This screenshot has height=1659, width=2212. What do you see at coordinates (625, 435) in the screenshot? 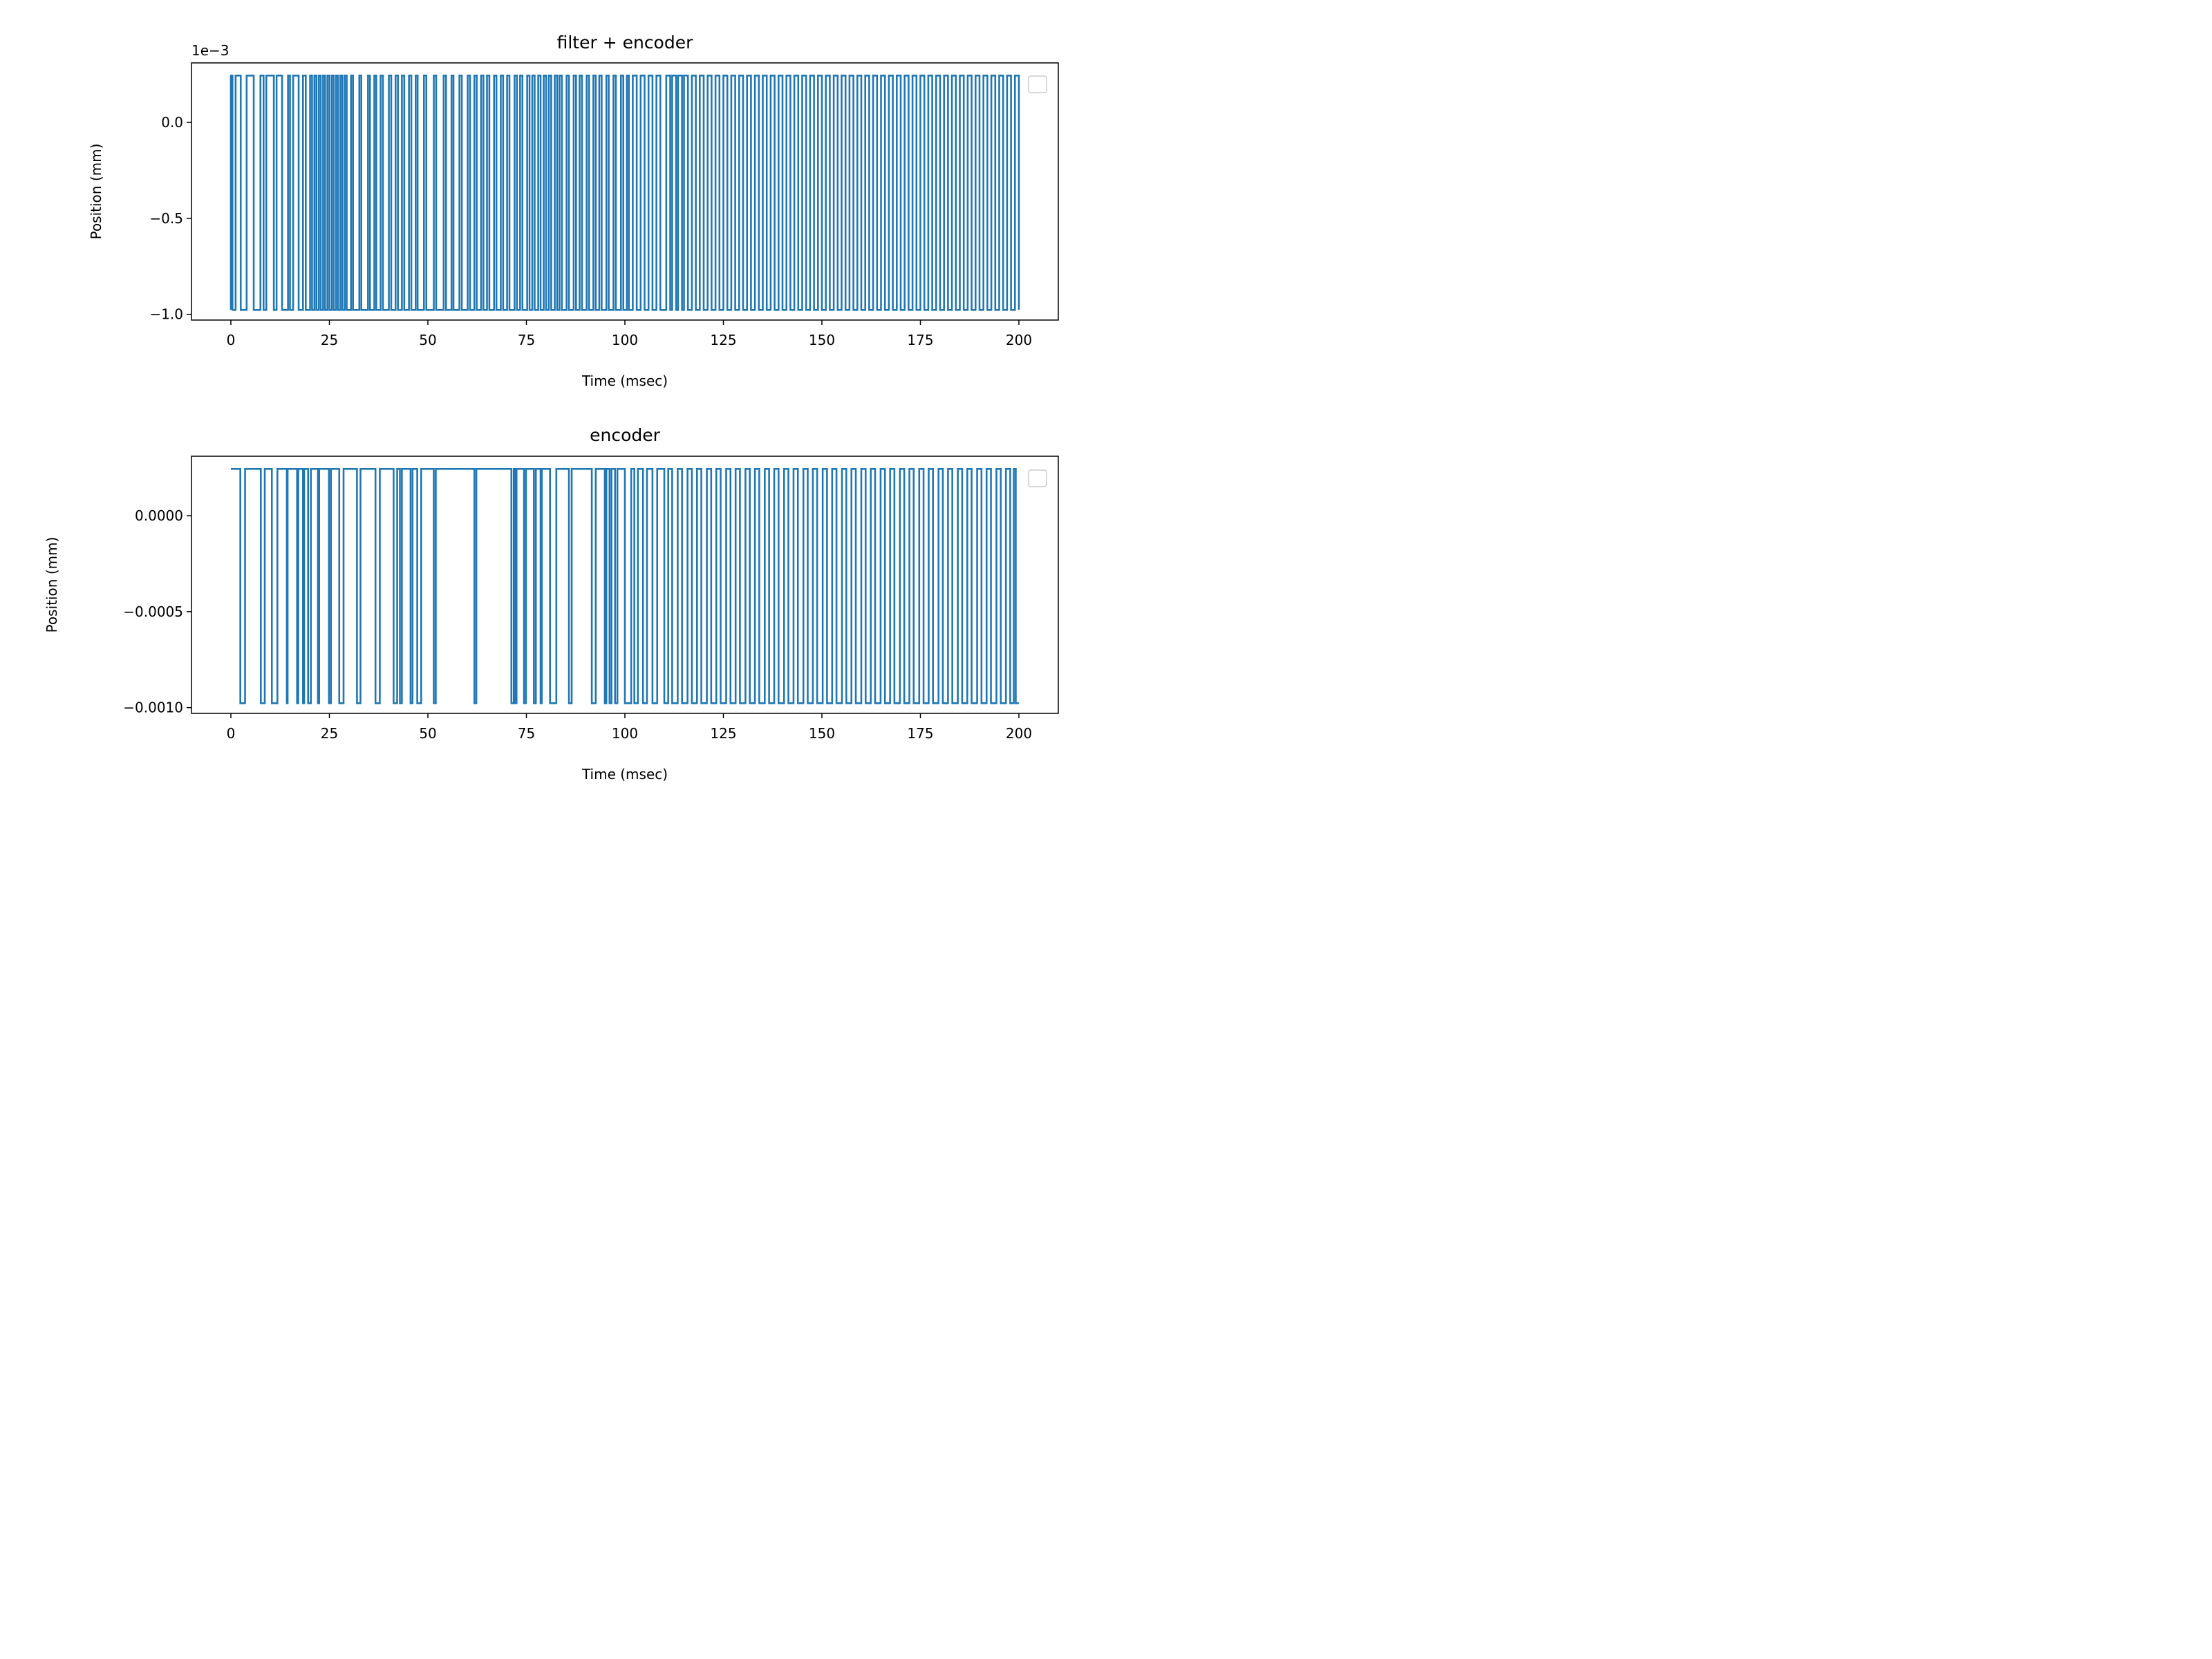
I see `chart-title: encoder` at bounding box center [625, 435].